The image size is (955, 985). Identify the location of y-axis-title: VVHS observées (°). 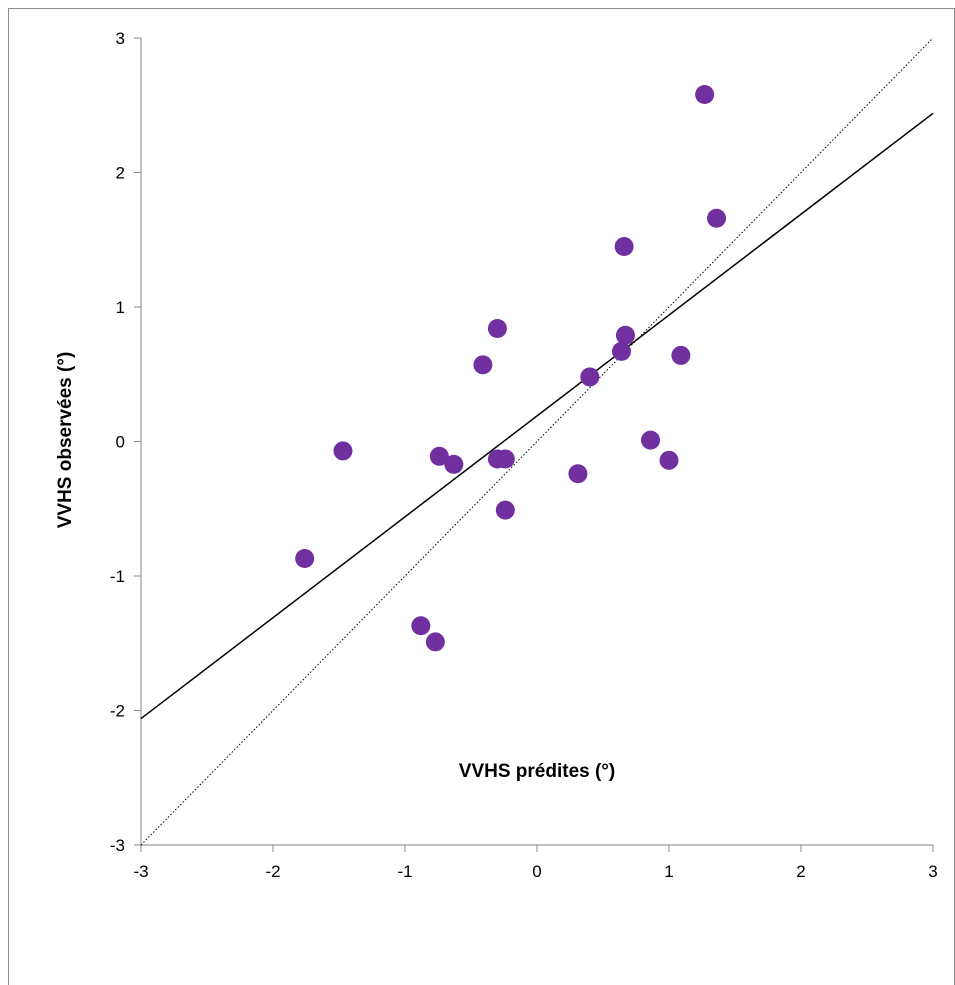
(65, 440).